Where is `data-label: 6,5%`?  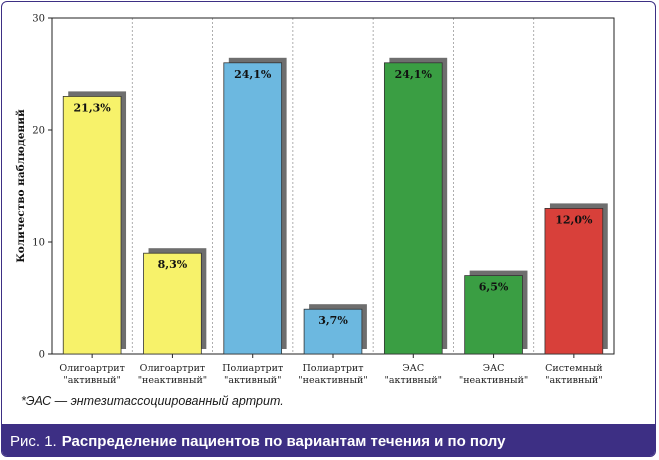
data-label: 6,5% is located at coordinates (494, 287).